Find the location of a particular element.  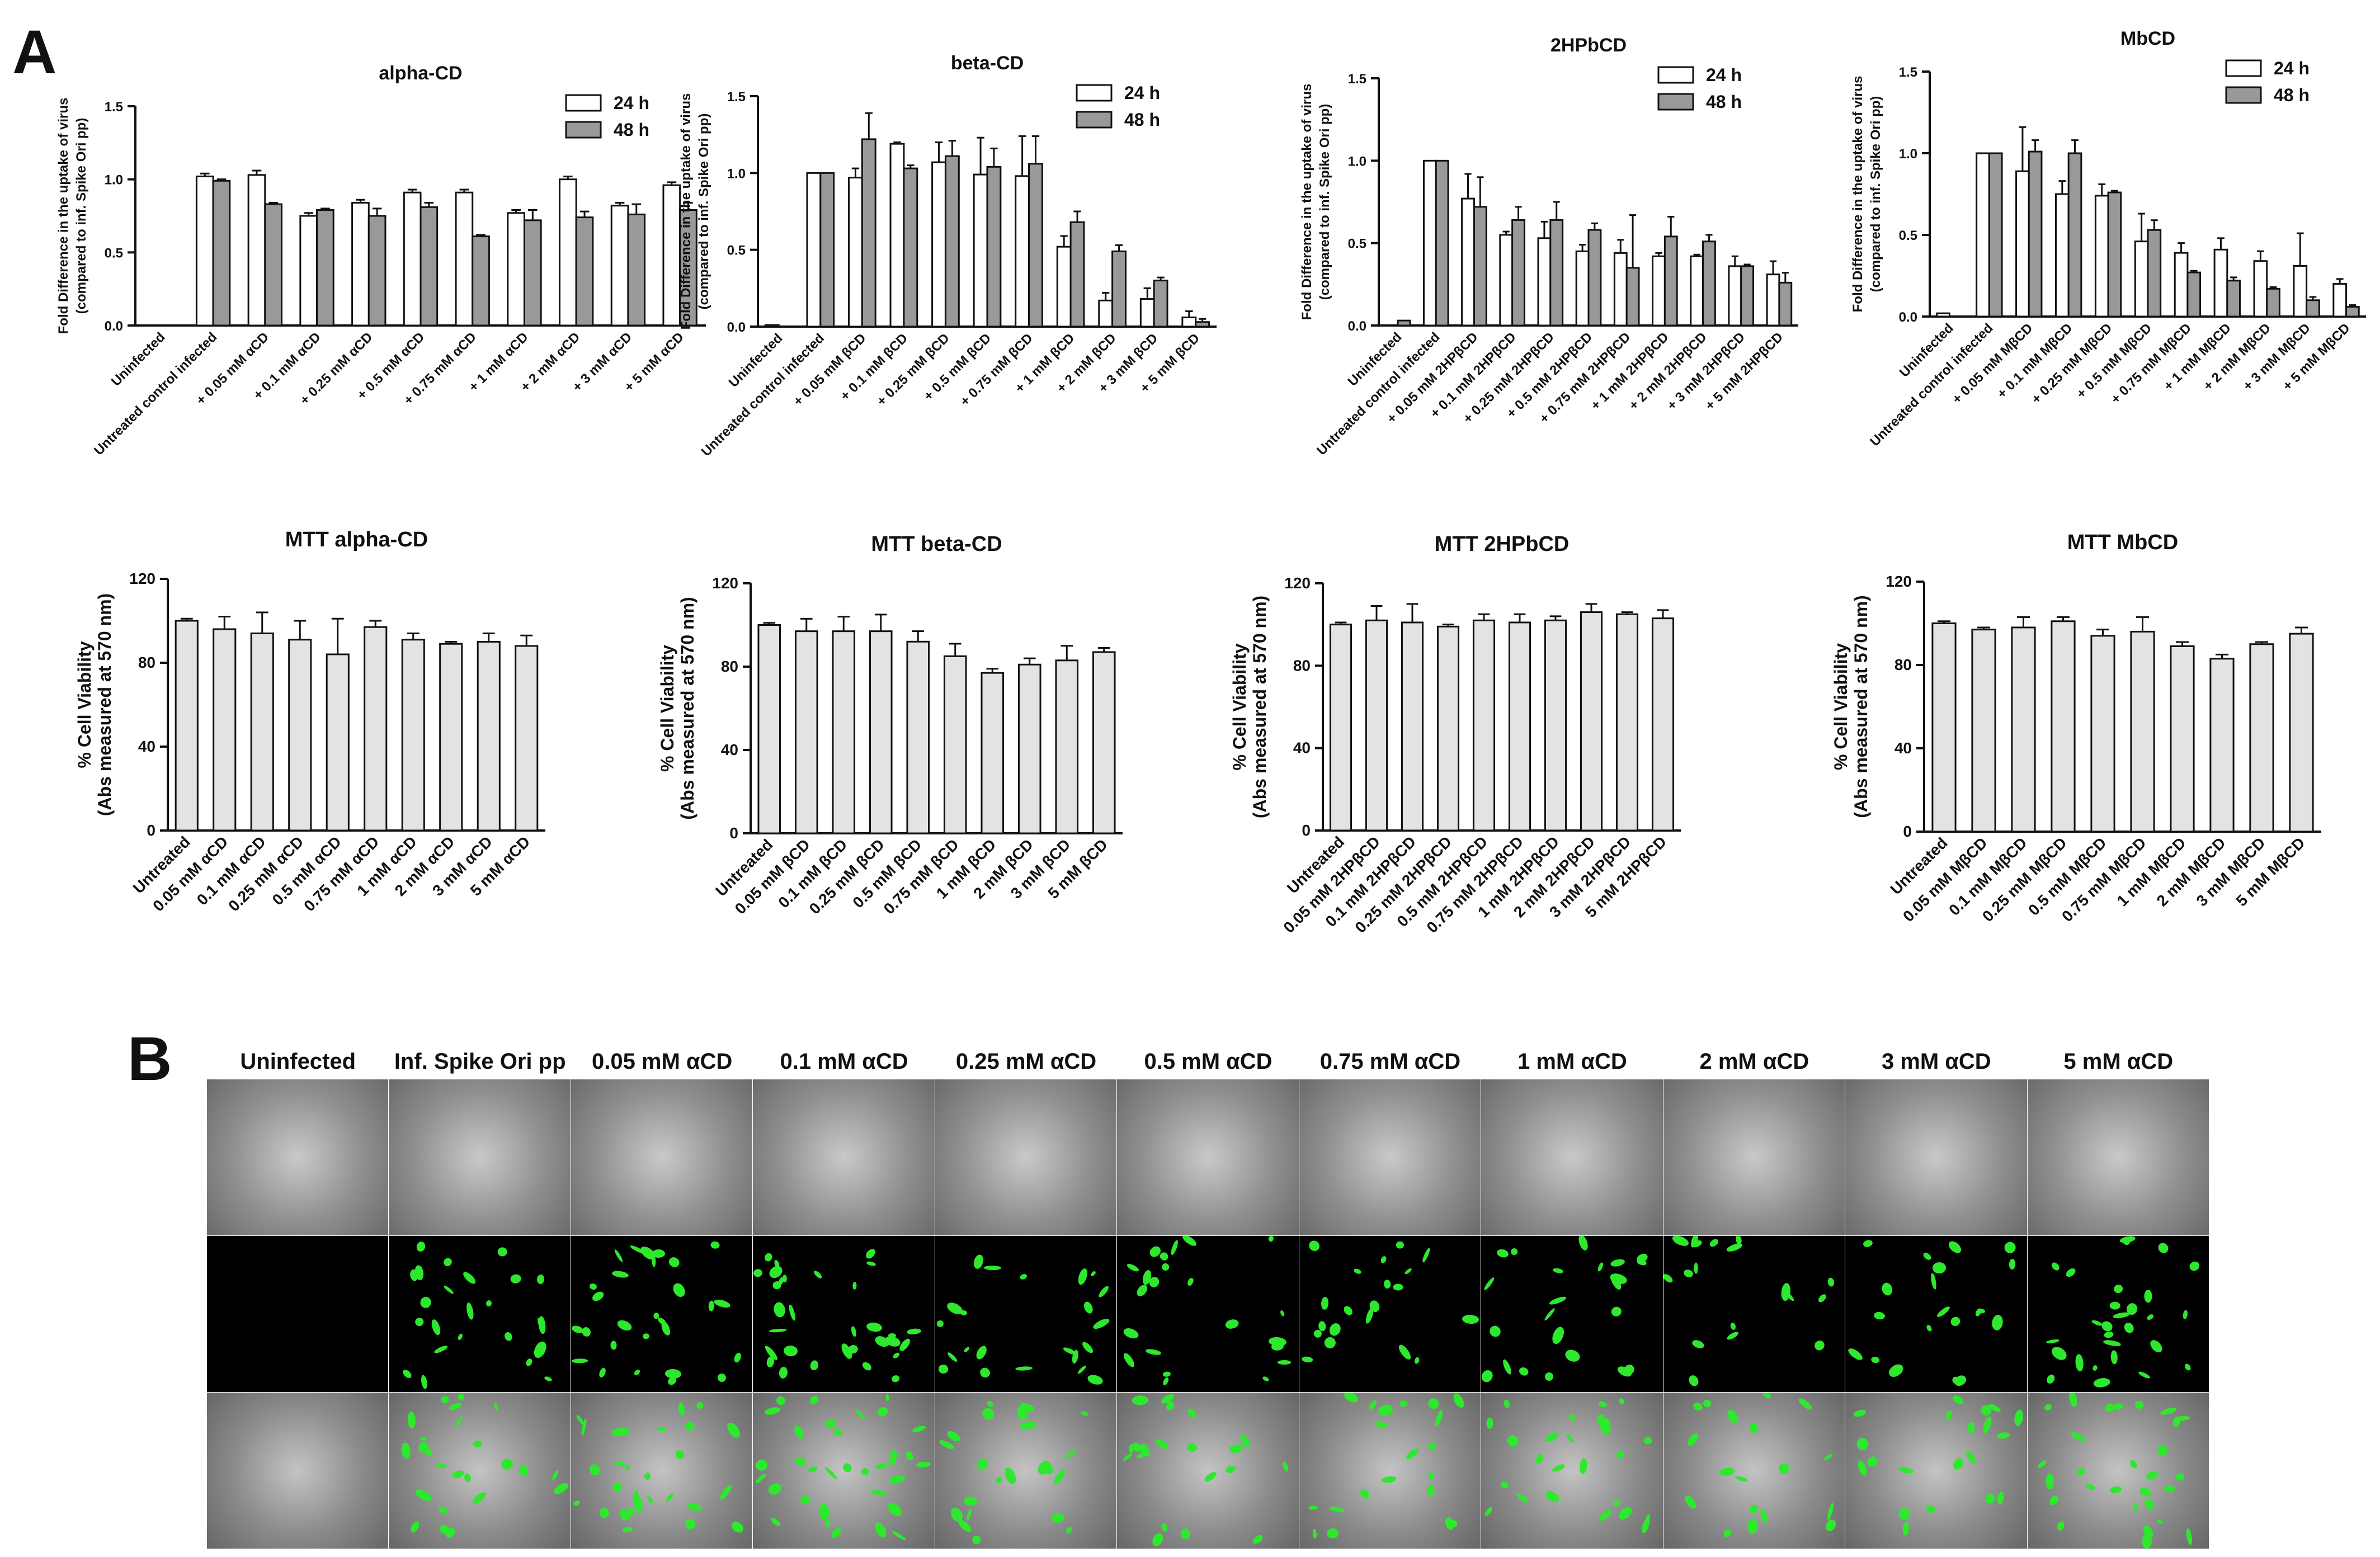

column-label: Inf. Spike Ori pp is located at coordinates (480, 1061).